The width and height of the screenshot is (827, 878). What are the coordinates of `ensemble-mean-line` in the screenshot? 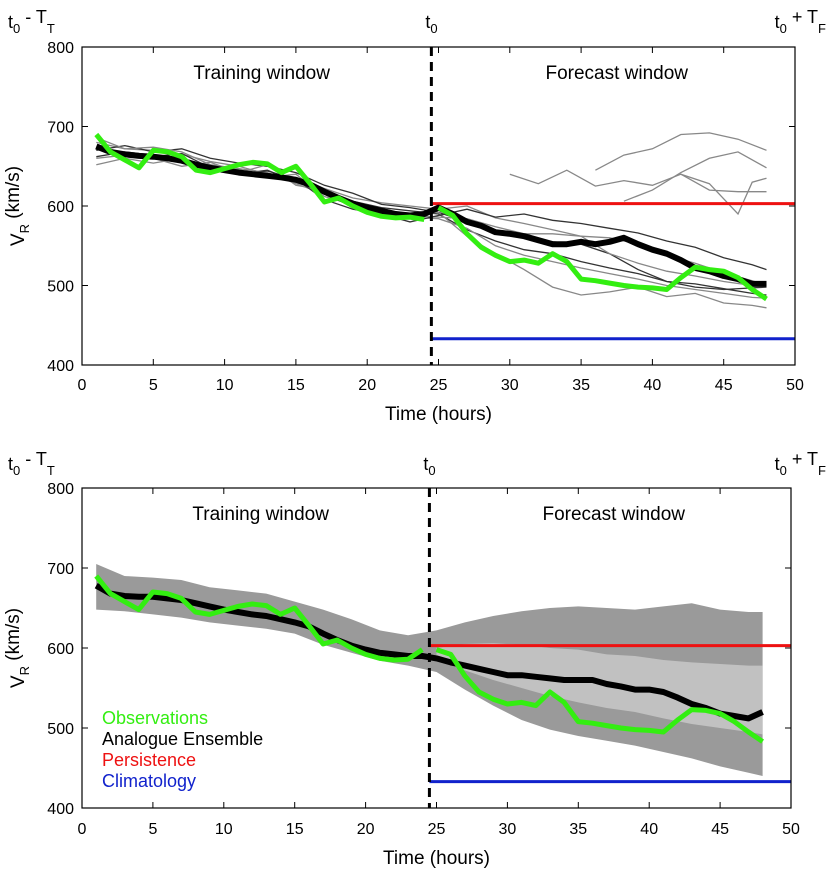 It's located at (431, 215).